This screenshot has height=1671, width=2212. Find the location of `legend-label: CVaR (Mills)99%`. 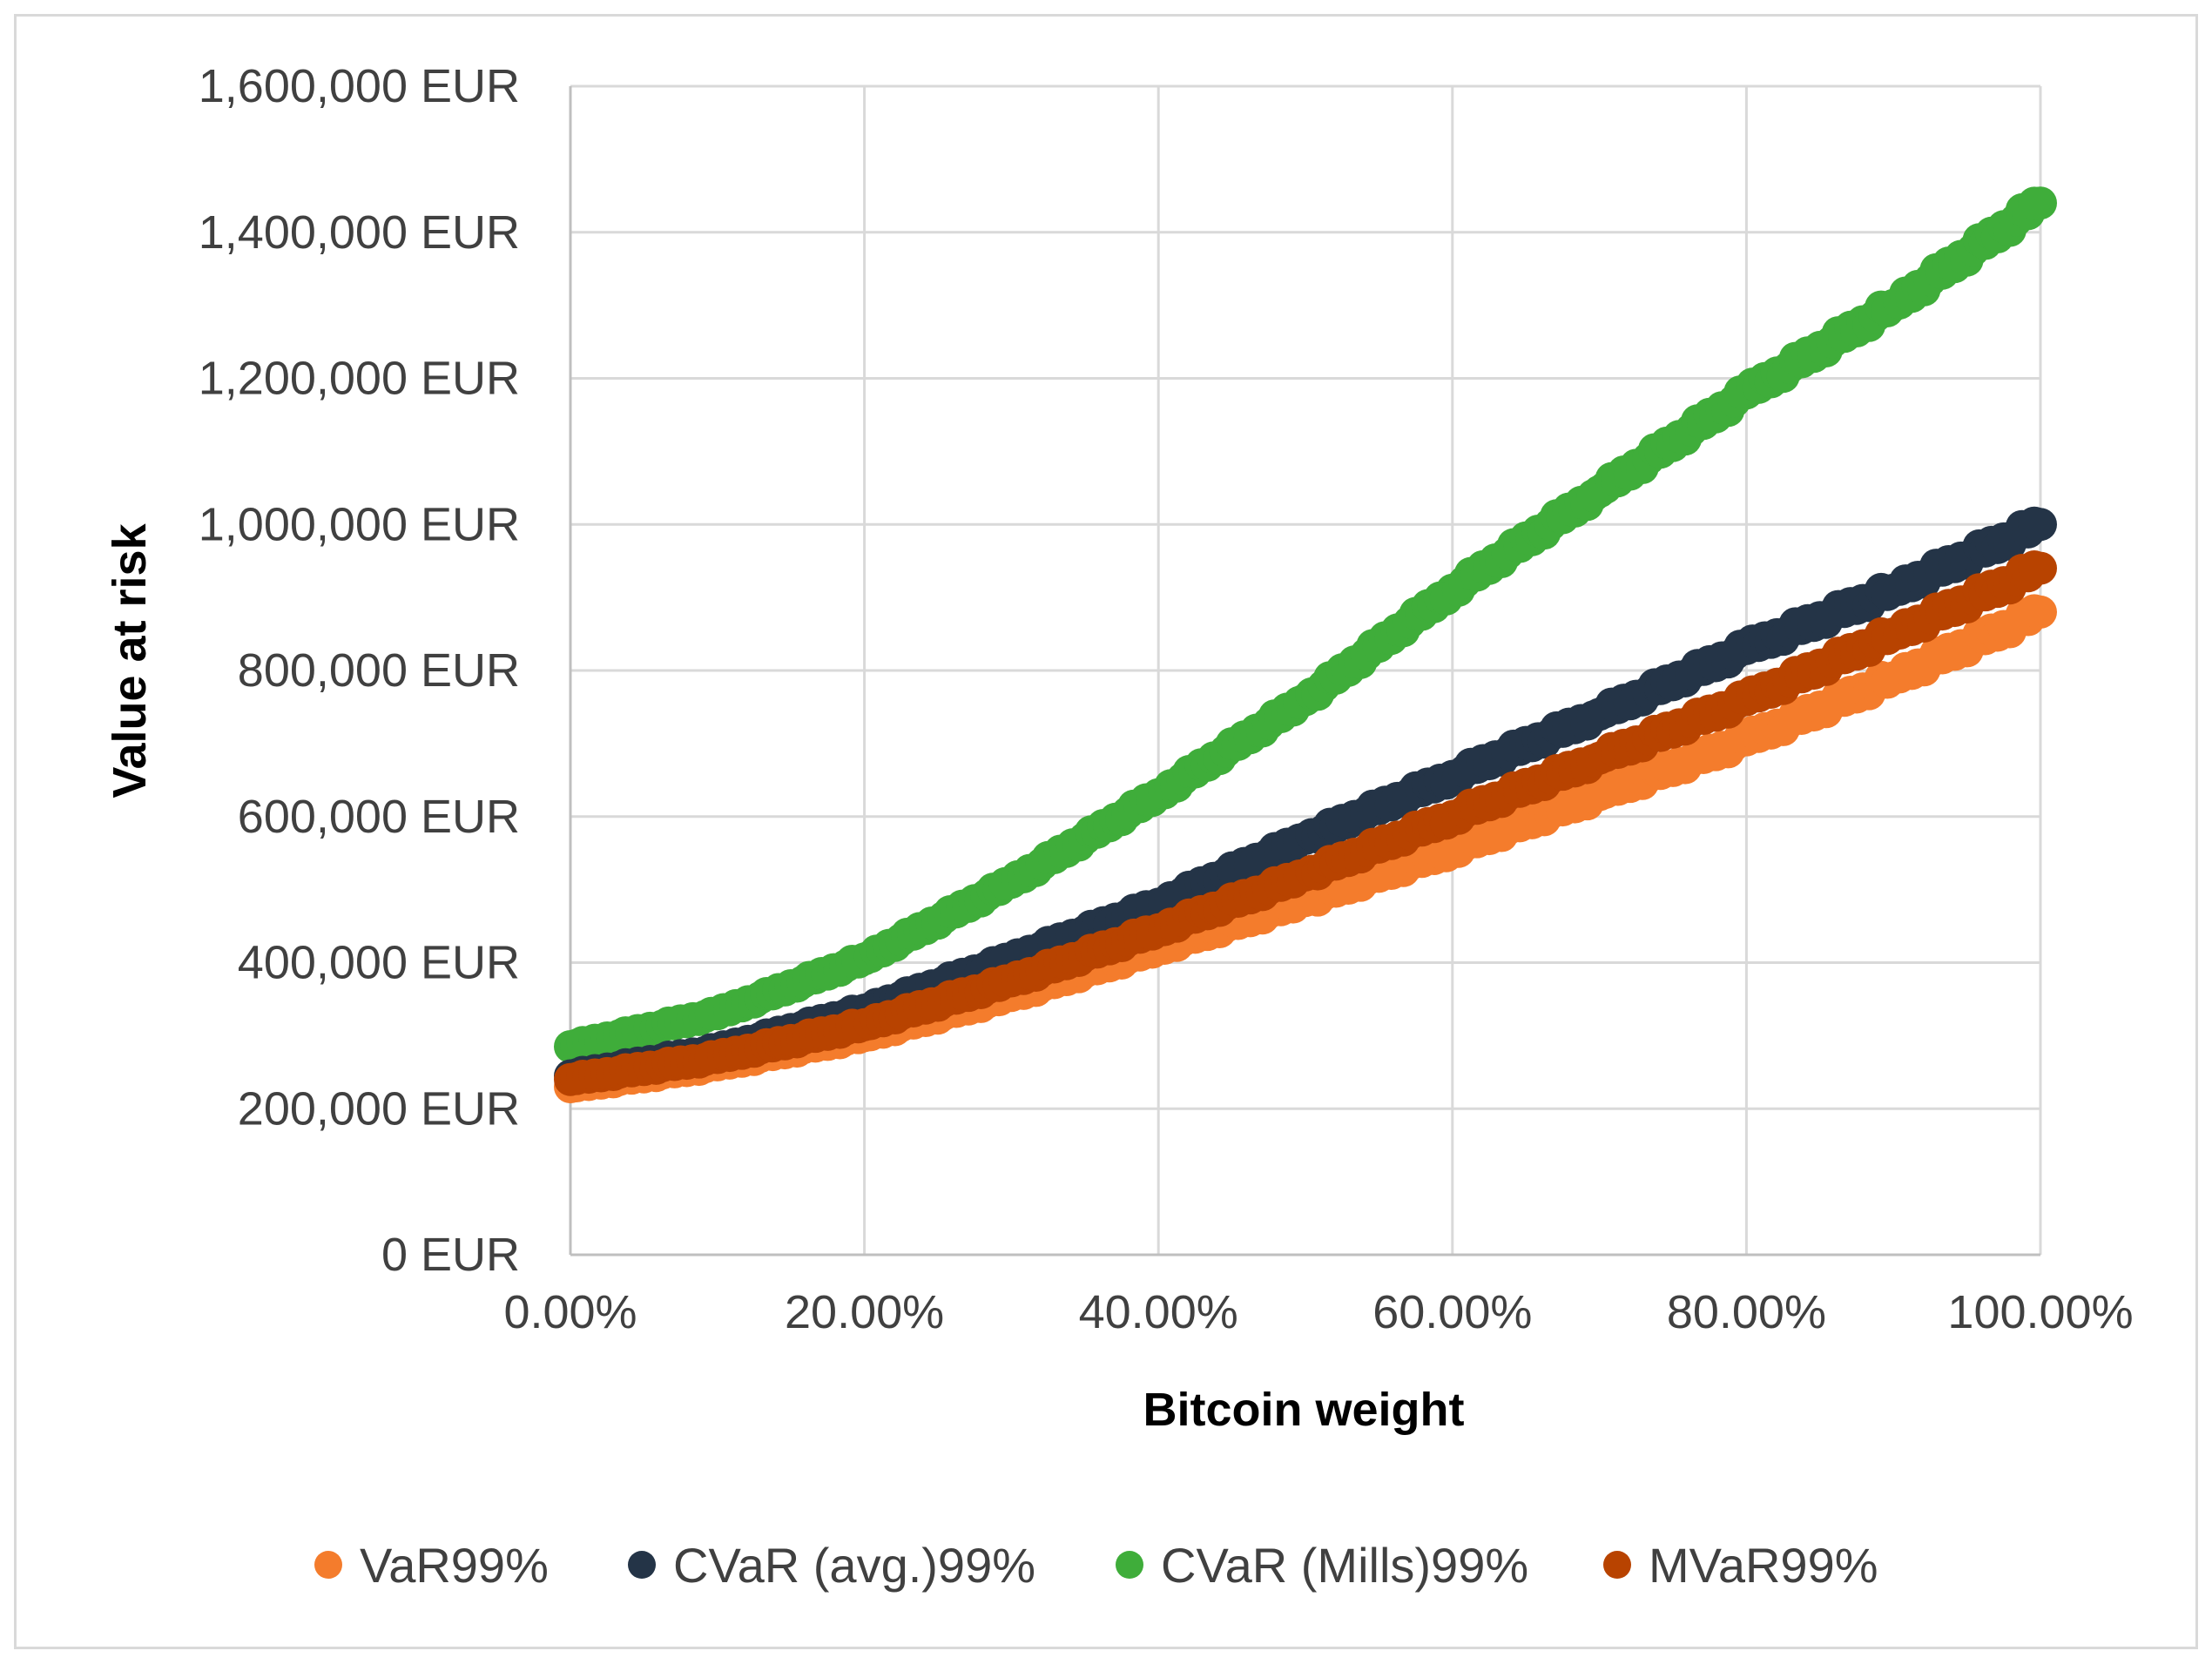

legend-label: CVaR (Mills)99% is located at coordinates (1344, 1565).